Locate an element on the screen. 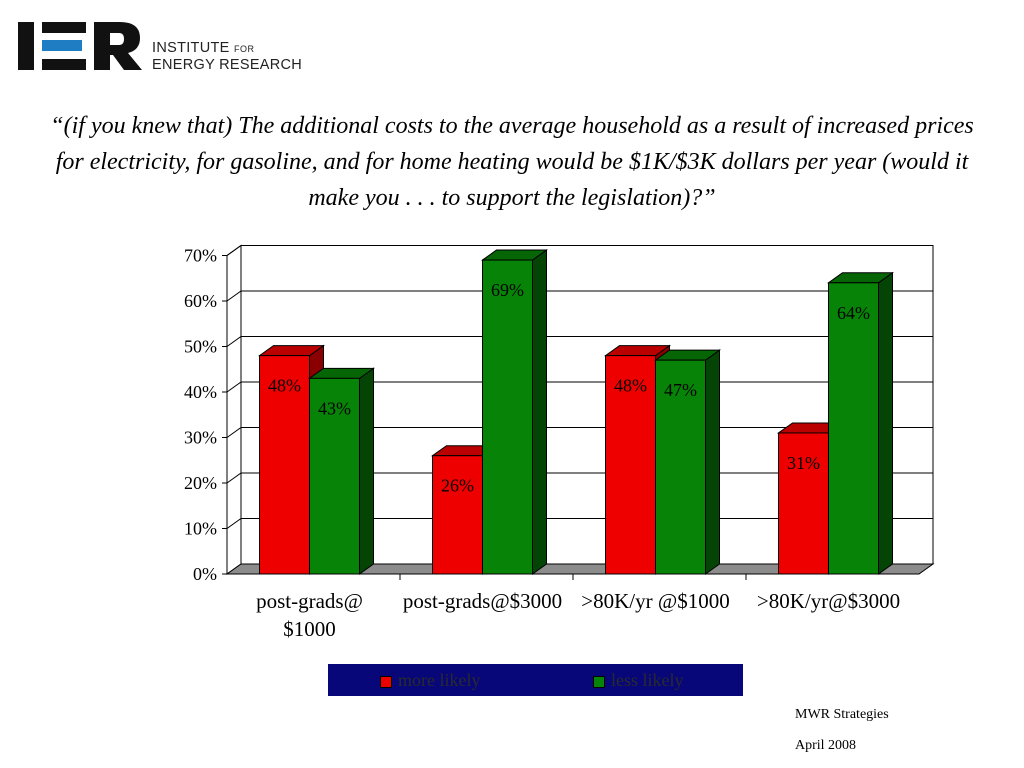 This screenshot has width=1024, height=768. logo-line2: ENERGY RESEARCH is located at coordinates (227, 65).